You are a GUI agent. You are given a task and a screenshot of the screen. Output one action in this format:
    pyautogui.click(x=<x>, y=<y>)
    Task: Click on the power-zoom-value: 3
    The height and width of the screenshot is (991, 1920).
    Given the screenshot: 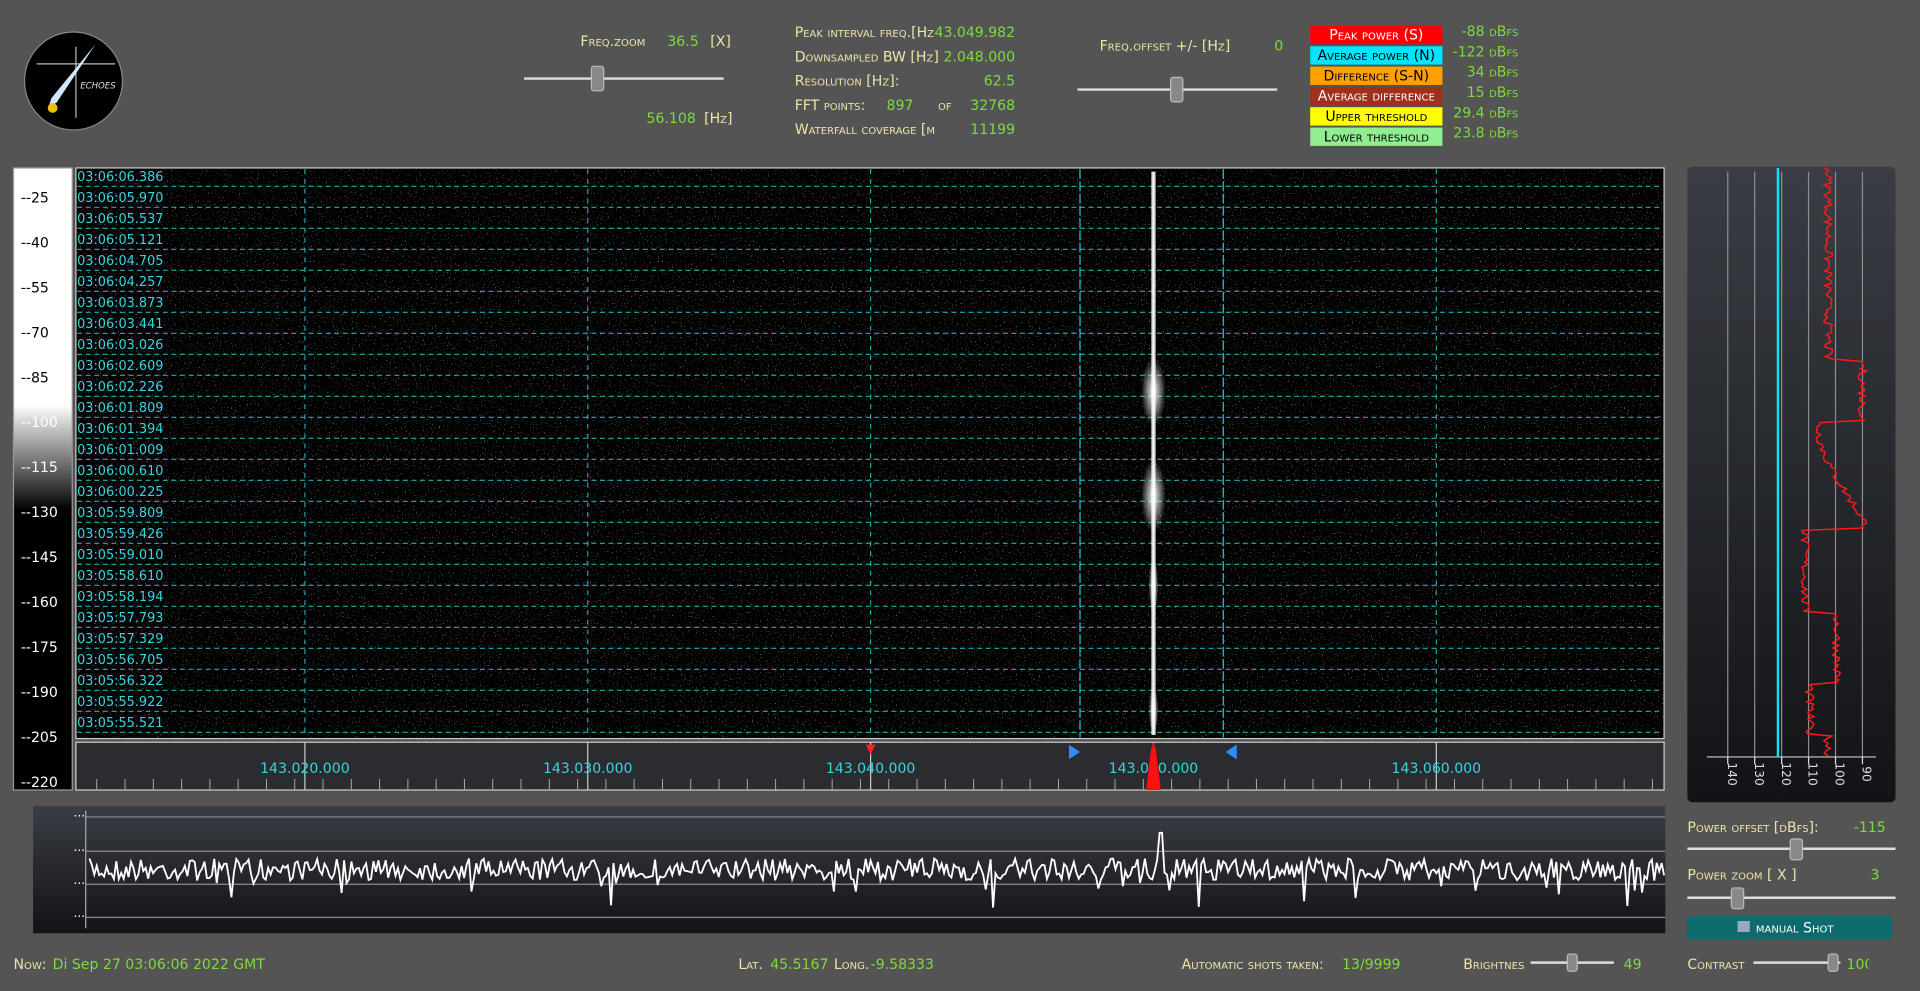 What is the action you would take?
    pyautogui.click(x=1875, y=876)
    